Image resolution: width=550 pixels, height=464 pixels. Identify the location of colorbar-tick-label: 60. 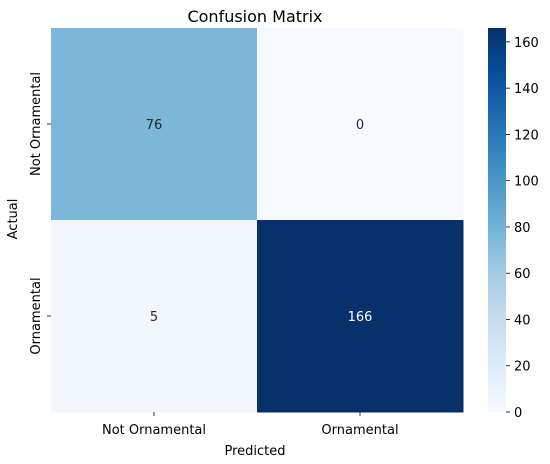
(522, 274).